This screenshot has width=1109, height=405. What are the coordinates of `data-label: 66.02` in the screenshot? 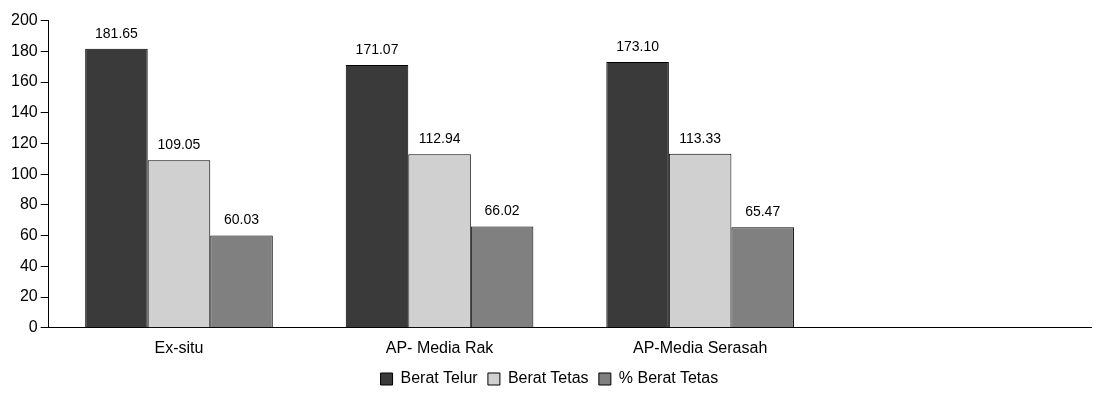 It's located at (502, 210).